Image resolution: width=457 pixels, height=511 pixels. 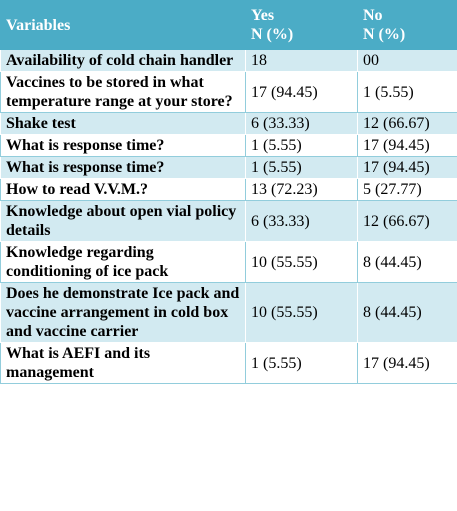 I want to click on value-cell: 13 (72.23), so click(x=301, y=189).